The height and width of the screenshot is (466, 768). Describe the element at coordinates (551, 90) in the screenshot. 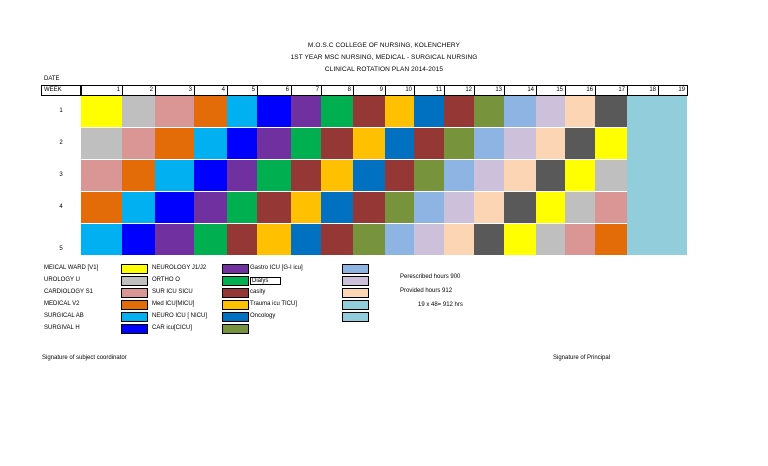

I see `week-header-15: 15` at that location.